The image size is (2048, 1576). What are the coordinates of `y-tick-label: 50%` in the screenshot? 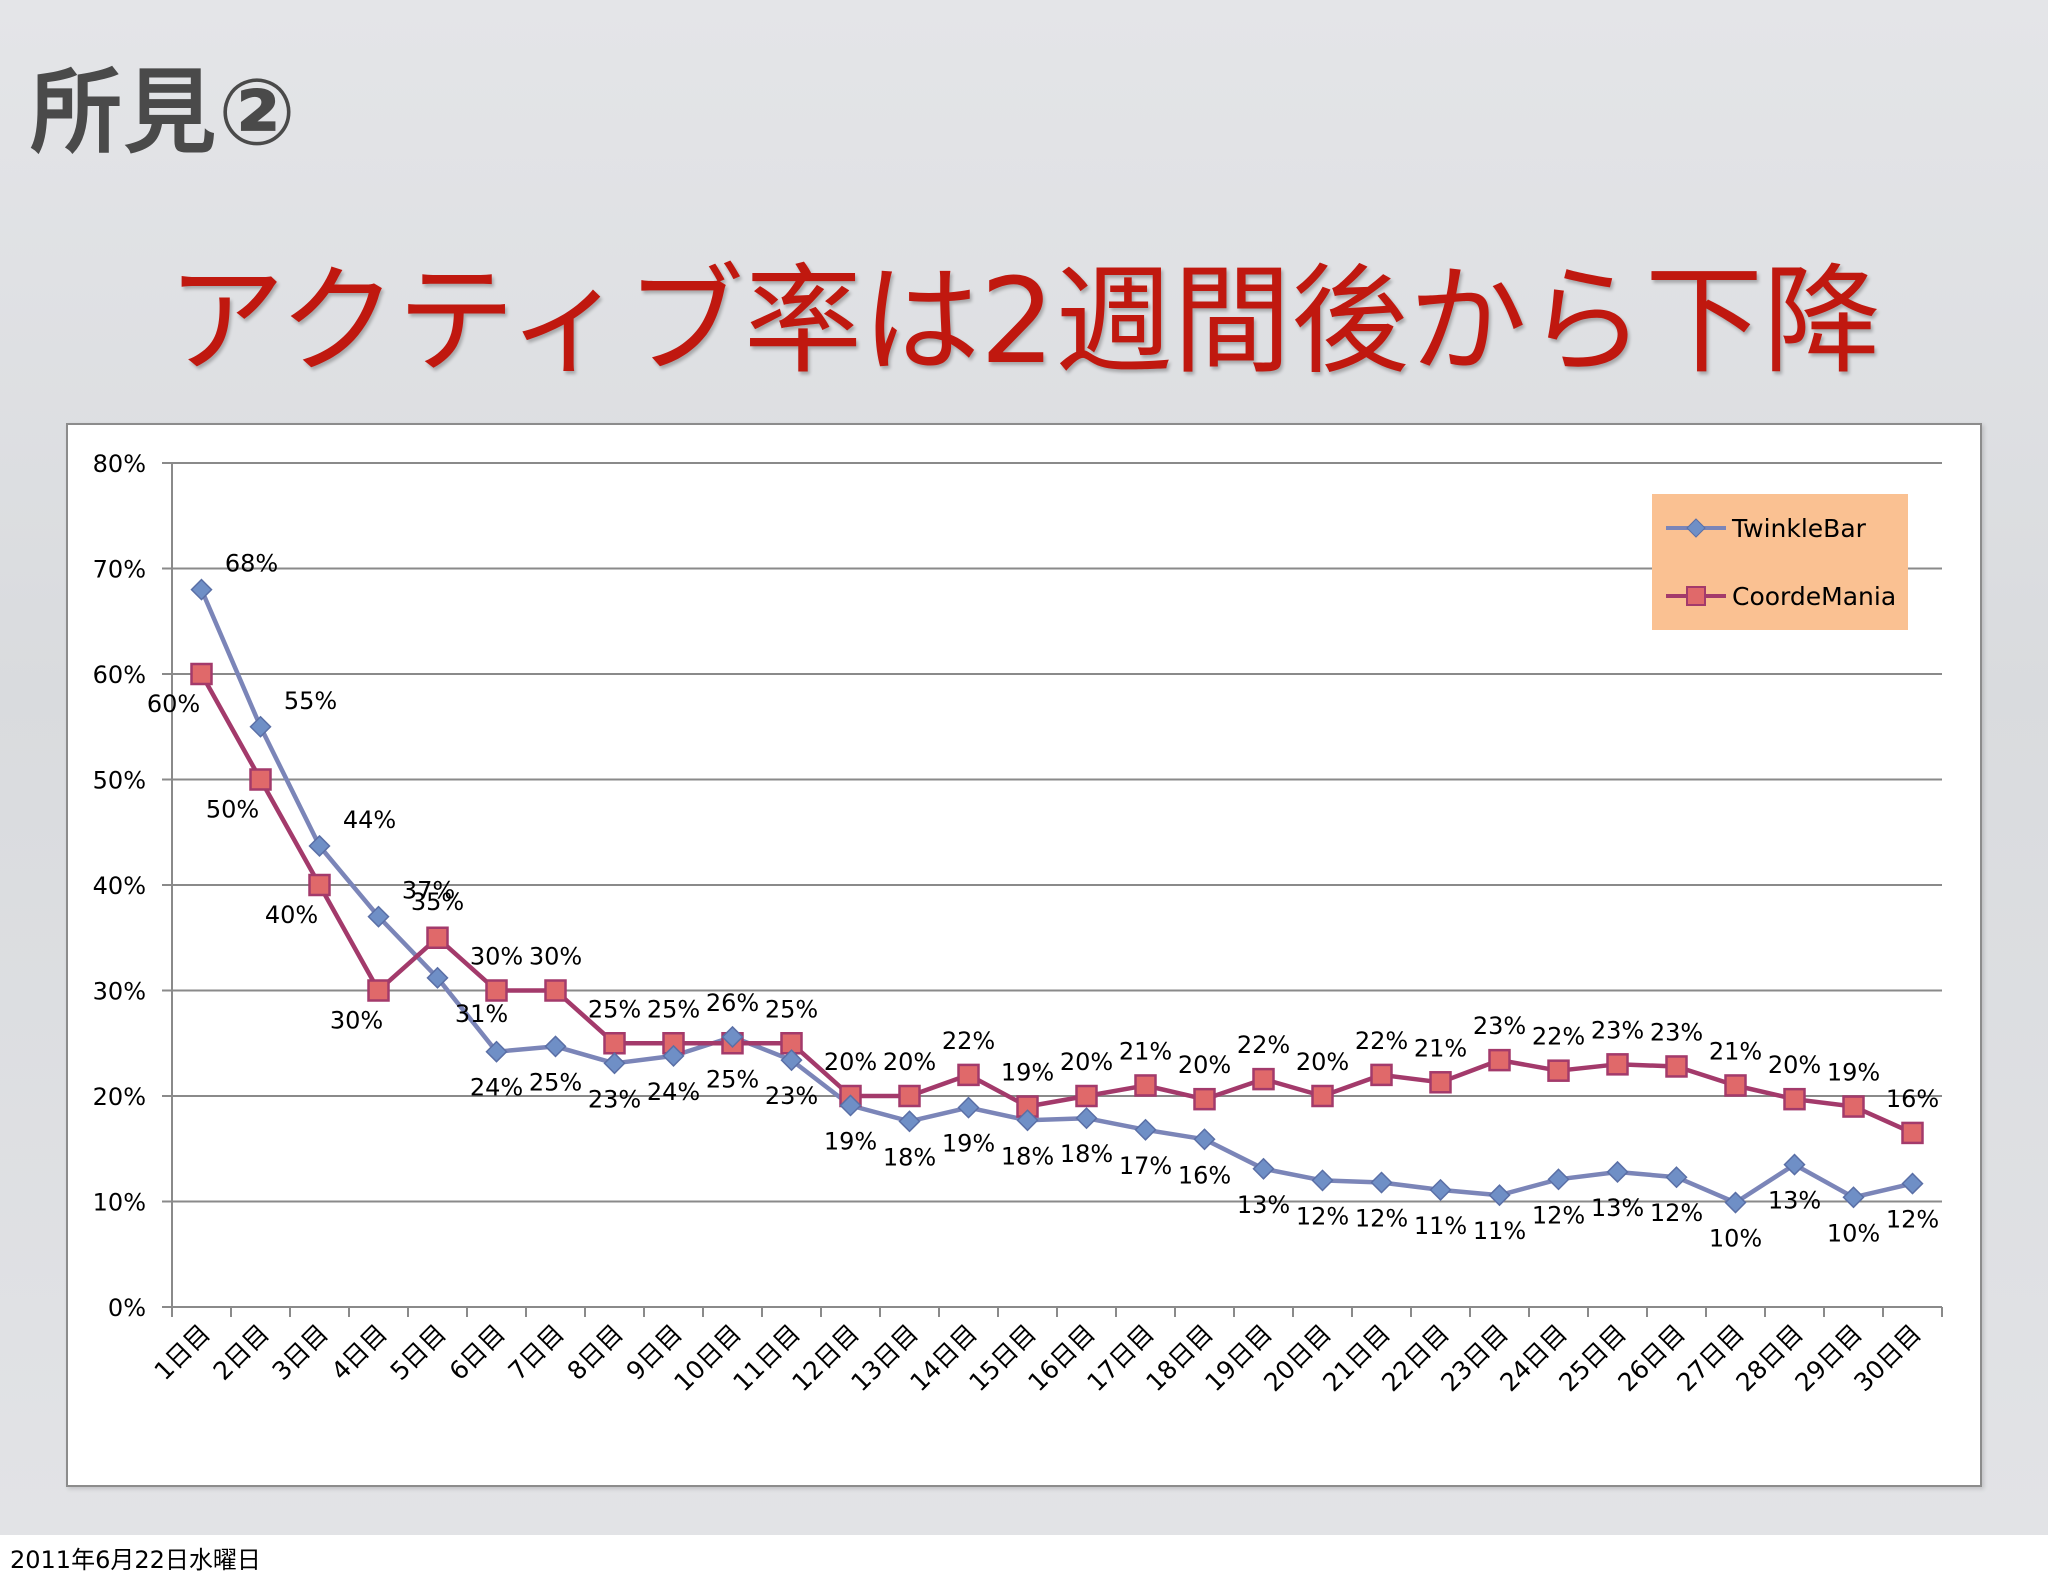 It's located at (119, 781).